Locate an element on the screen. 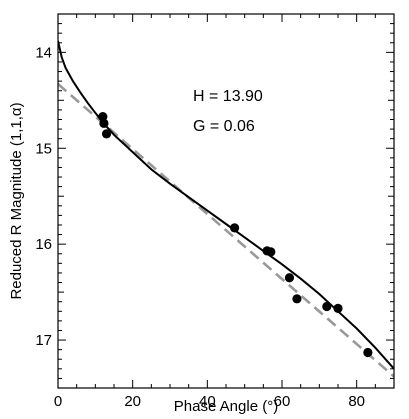 The width and height of the screenshot is (409, 419). x-tick-label: 40 is located at coordinates (207, 401).